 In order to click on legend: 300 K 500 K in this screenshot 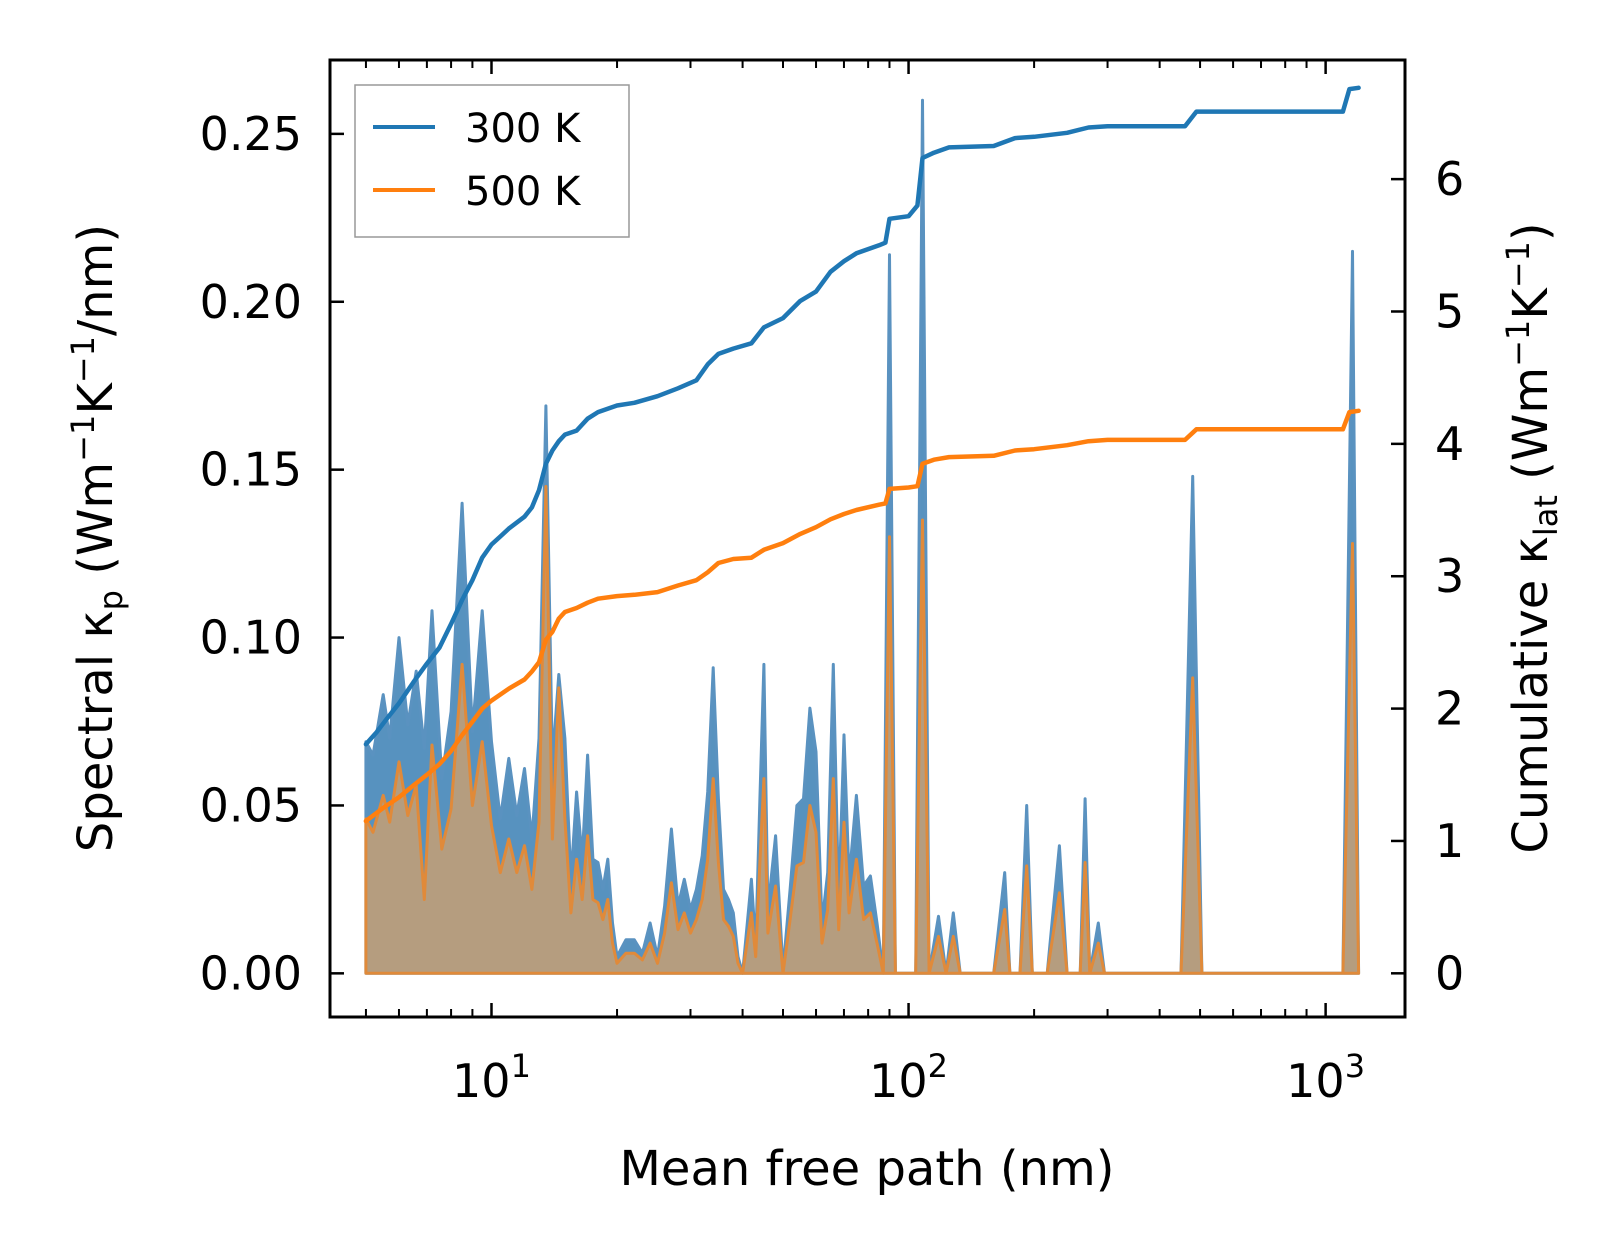, I will do `click(492, 161)`.